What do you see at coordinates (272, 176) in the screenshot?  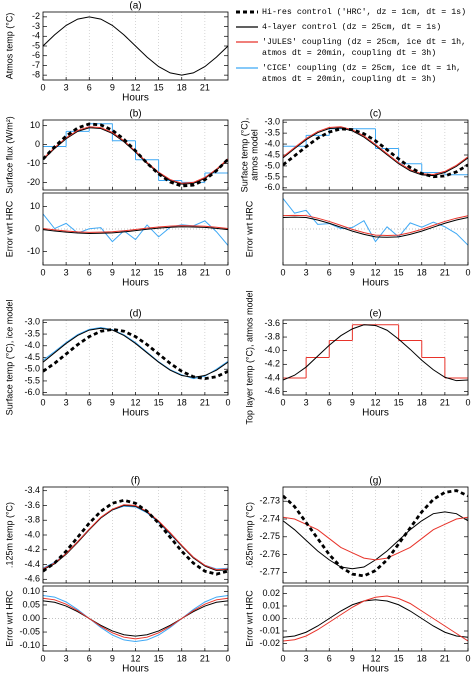 I see `y-tick-label: -5.5` at bounding box center [272, 176].